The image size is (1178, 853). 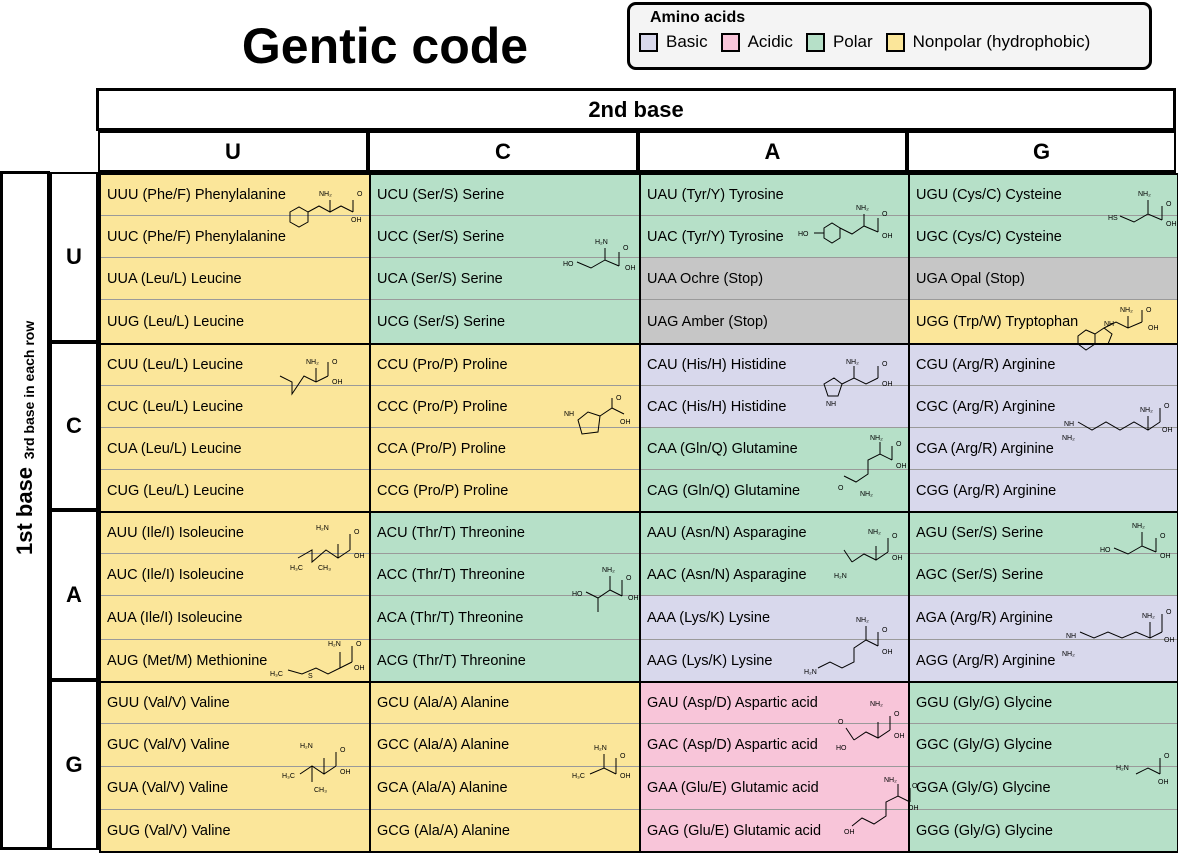 I want to click on codon-label: GUC (Val/V) Valine, so click(x=168, y=745).